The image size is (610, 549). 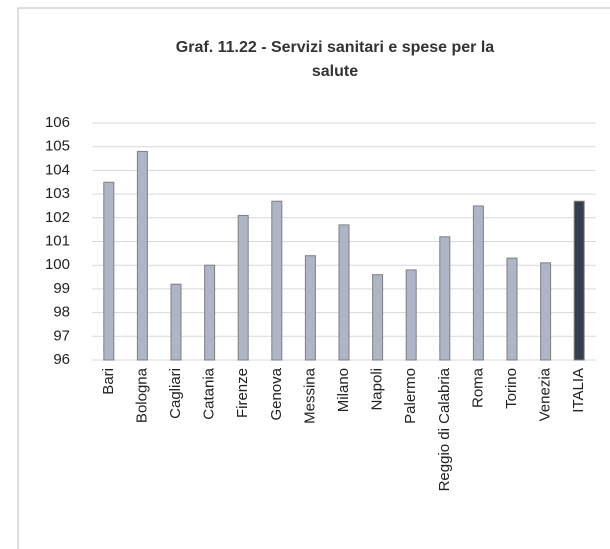 What do you see at coordinates (511, 388) in the screenshot?
I see `x-tick-label: Torino` at bounding box center [511, 388].